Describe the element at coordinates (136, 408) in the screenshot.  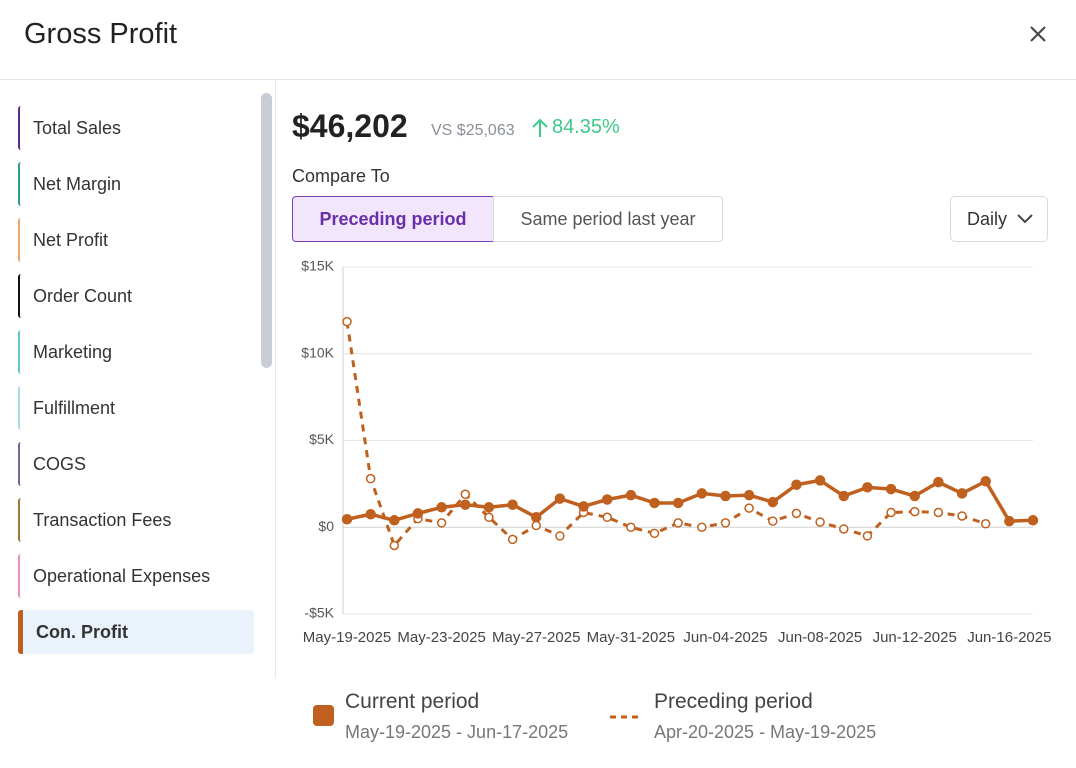
I see `sidebar-item: Fulfillment` at that location.